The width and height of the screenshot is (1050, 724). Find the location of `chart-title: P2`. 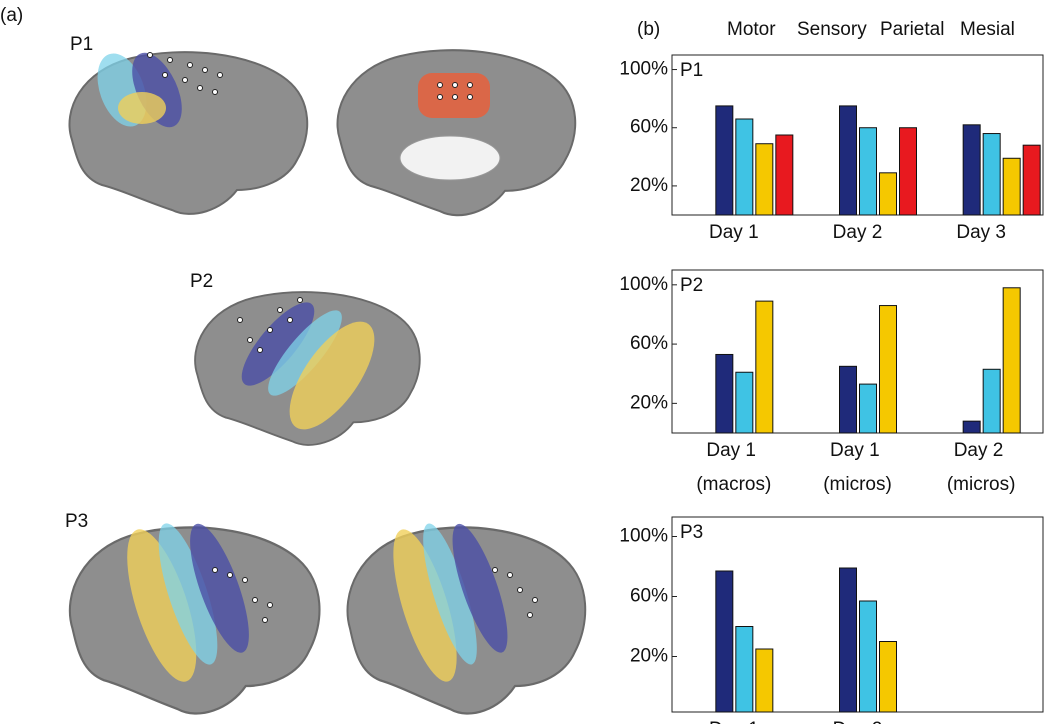

chart-title: P2 is located at coordinates (691, 285).